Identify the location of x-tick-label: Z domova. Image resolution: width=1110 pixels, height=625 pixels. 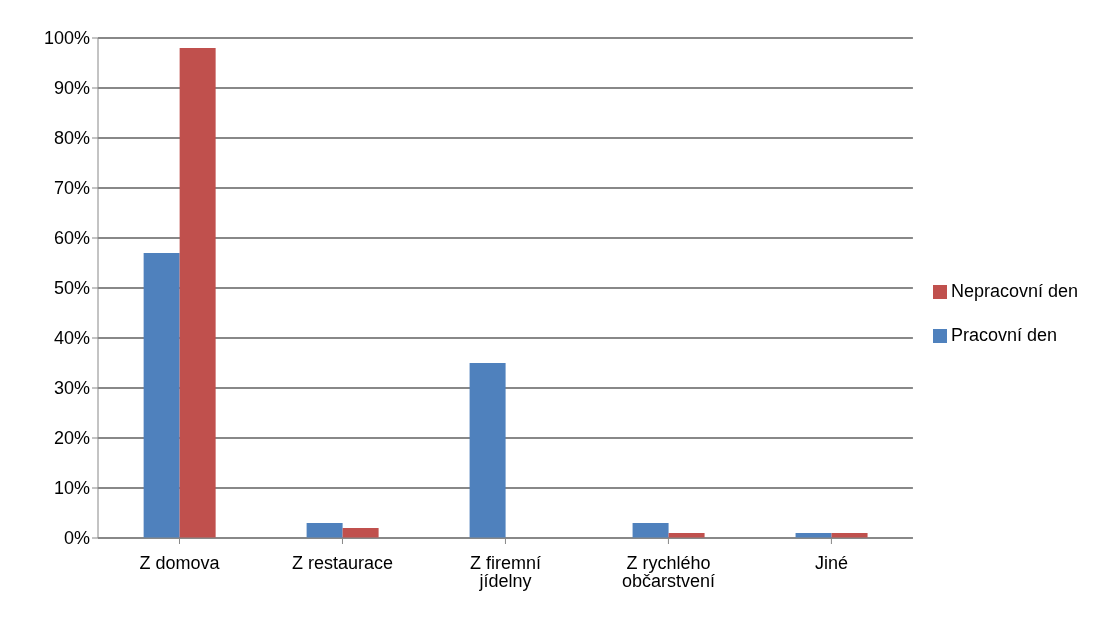
(180, 562).